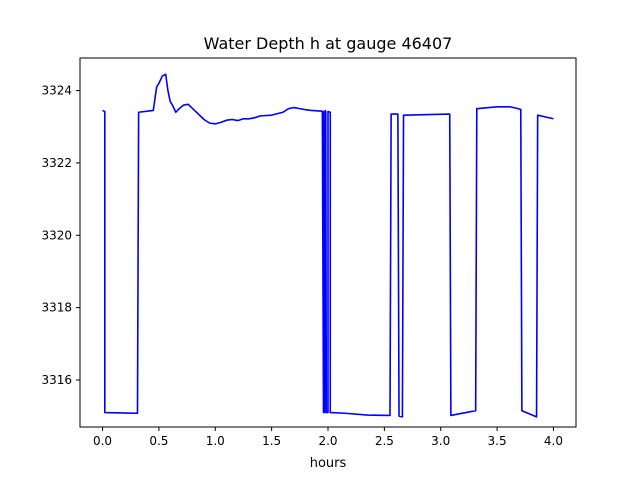 The height and width of the screenshot is (480, 640). I want to click on x-tick-label: 4.0, so click(553, 441).